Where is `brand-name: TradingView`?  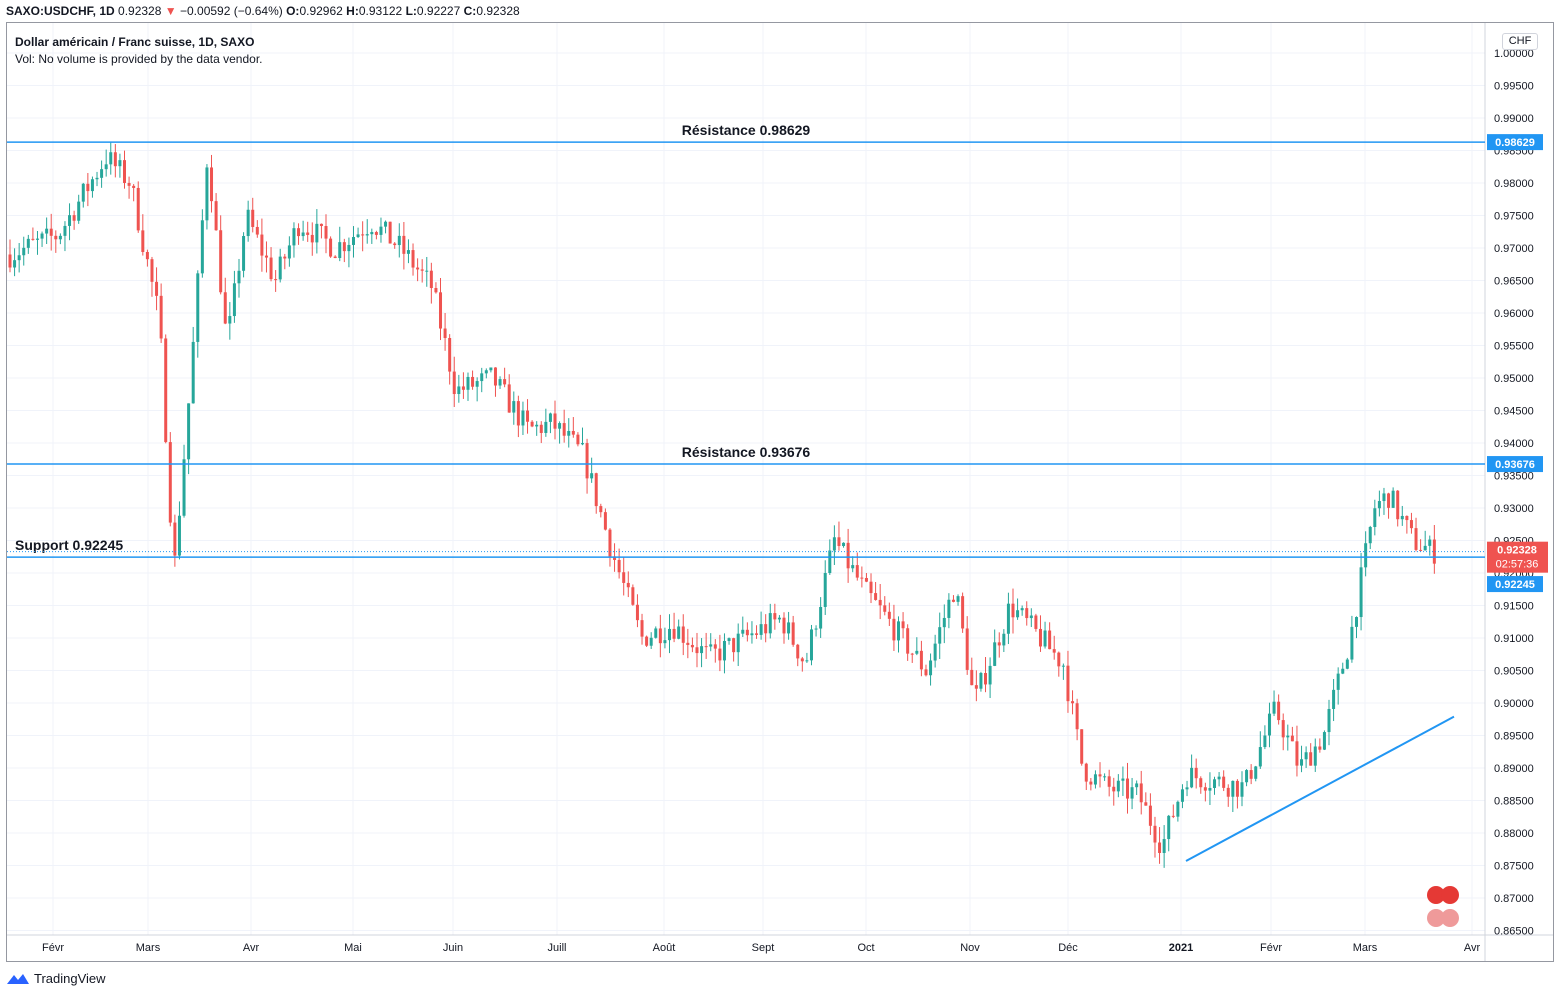 brand-name: TradingView is located at coordinates (70, 978).